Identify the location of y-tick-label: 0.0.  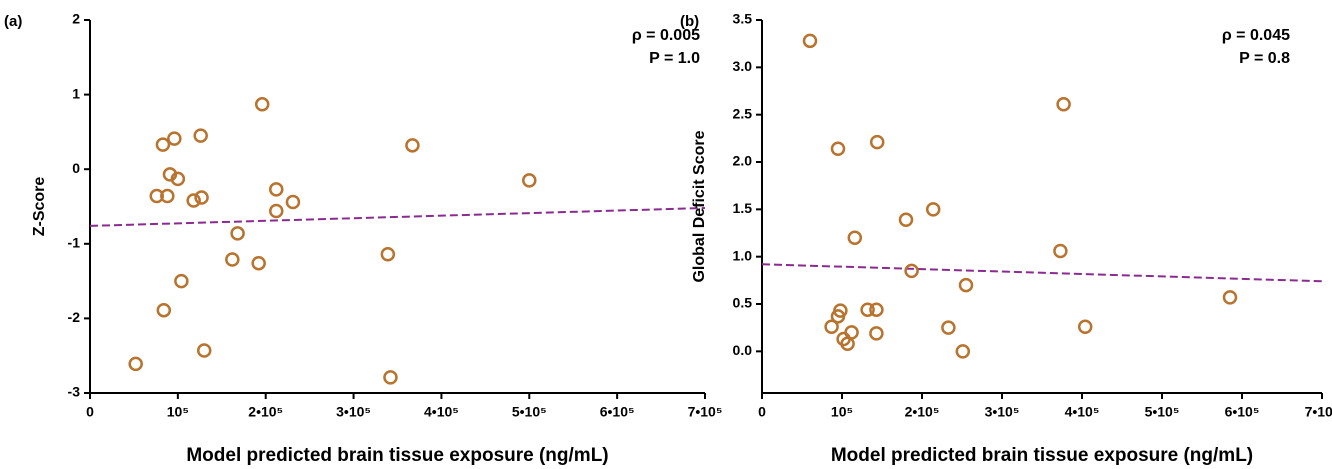
(743, 350).